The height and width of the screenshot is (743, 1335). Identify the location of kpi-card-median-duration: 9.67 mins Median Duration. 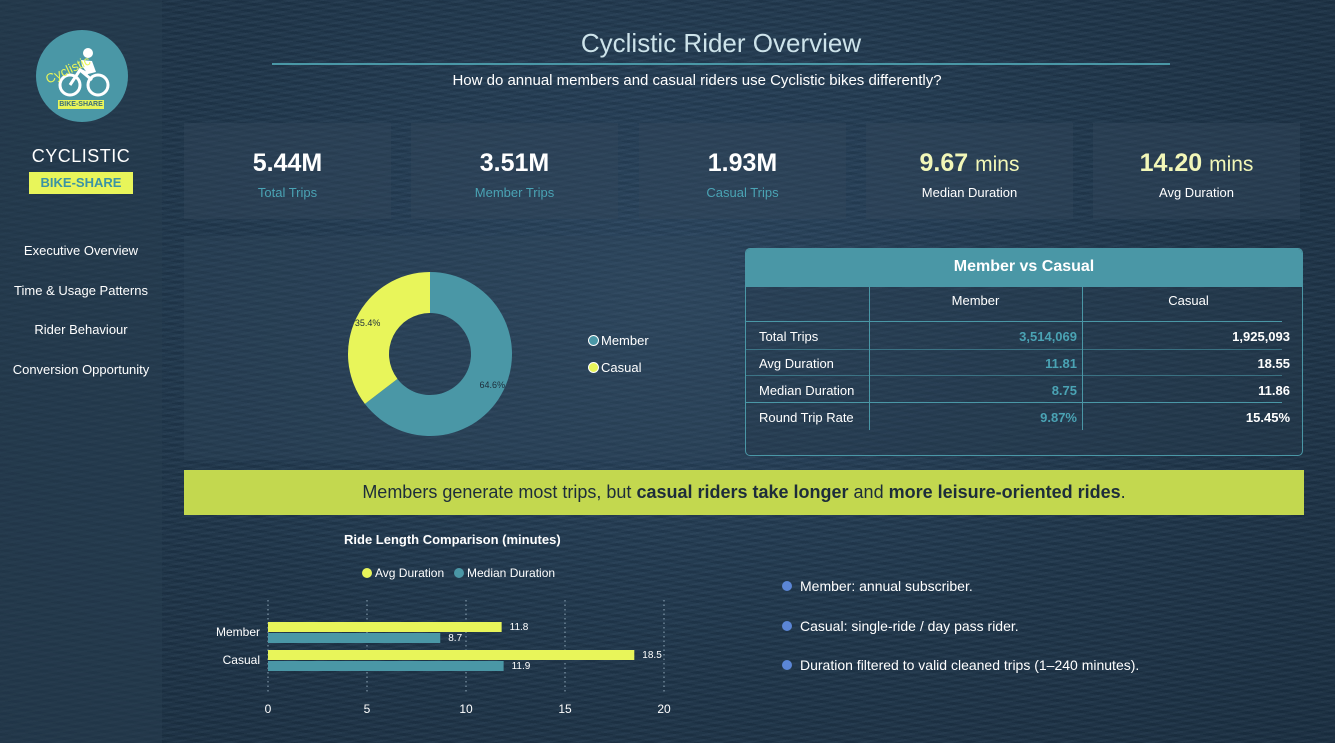
(969, 171).